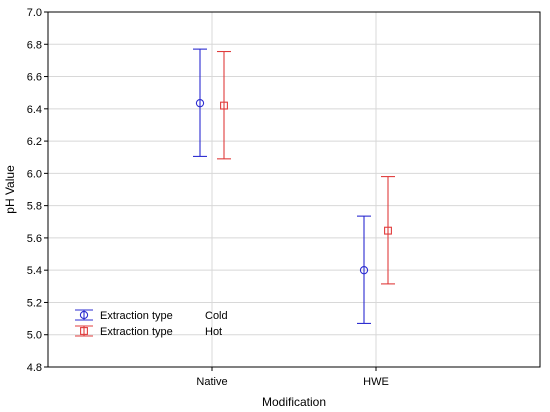 Image resolution: width=550 pixels, height=412 pixels. Describe the element at coordinates (34, 13) in the screenshot. I see `y-tick-label: 7.0` at that location.